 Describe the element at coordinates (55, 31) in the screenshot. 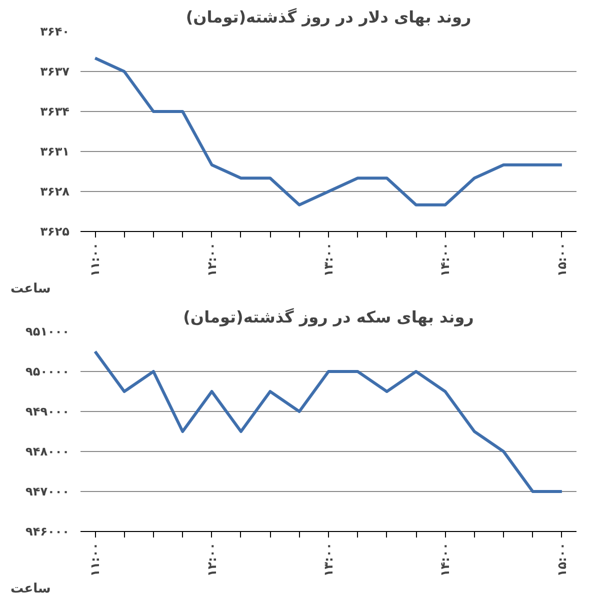

I see `y-tick-label: ۳۶۴۰` at that location.